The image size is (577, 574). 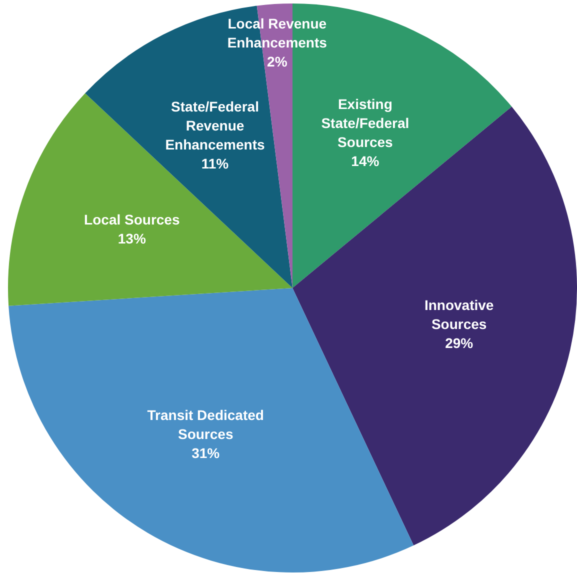 What do you see at coordinates (132, 220) in the screenshot?
I see `slice-label: Local Sources` at bounding box center [132, 220].